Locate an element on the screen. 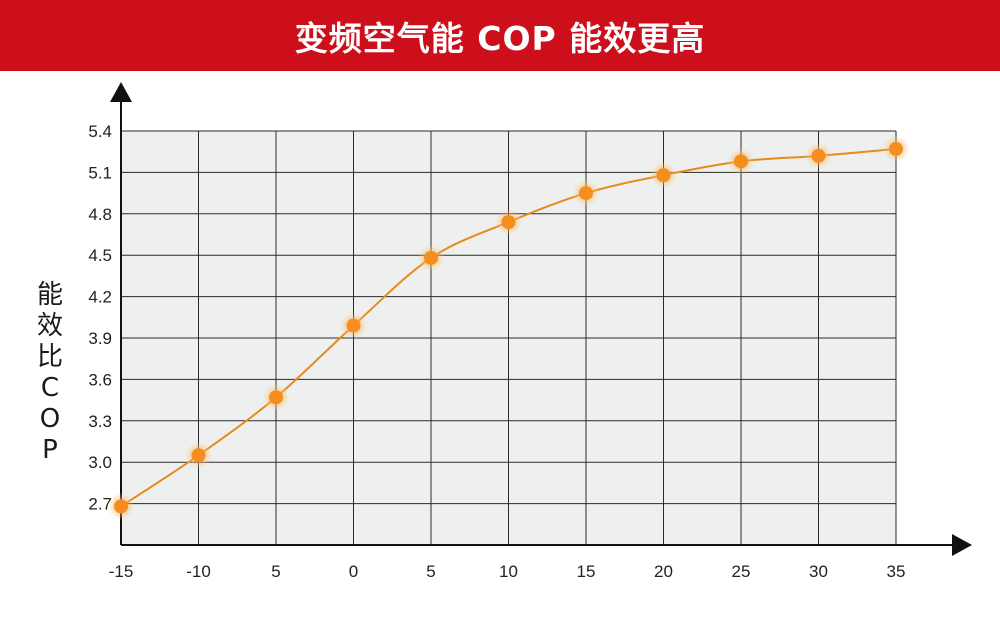  x-tick-label: 20 is located at coordinates (663, 571).